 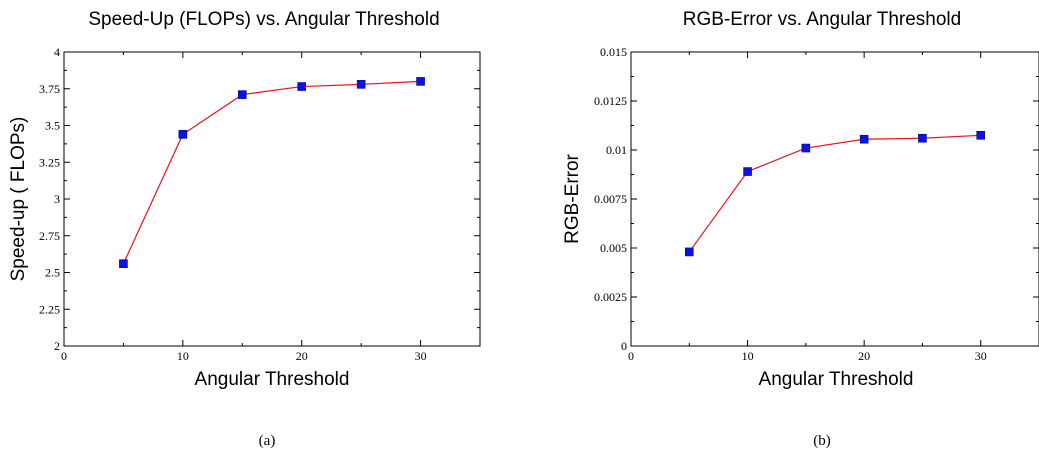 What do you see at coordinates (616, 150) in the screenshot?
I see `chart-b-y-tick-label: 0.01` at bounding box center [616, 150].